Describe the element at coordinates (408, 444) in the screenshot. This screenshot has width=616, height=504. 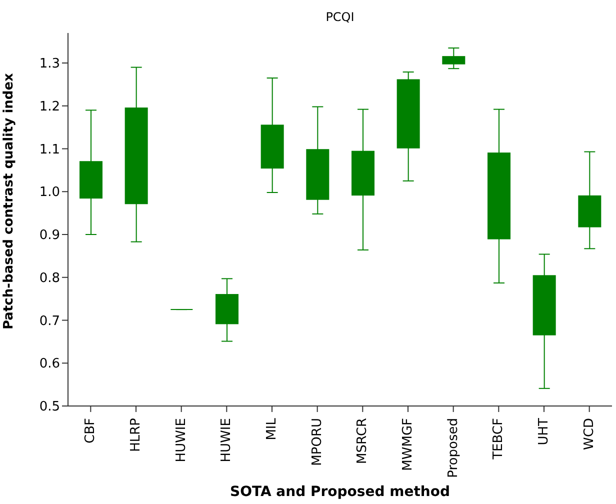
I see `x-tick-label: MWMGF` at that location.